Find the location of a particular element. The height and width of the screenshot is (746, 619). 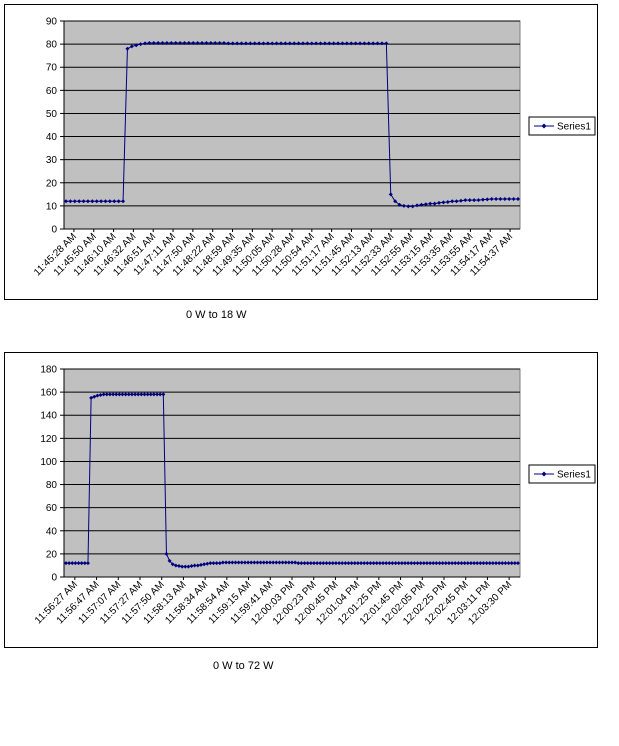

chart-1-y-tick-label: 20 is located at coordinates (52, 183).